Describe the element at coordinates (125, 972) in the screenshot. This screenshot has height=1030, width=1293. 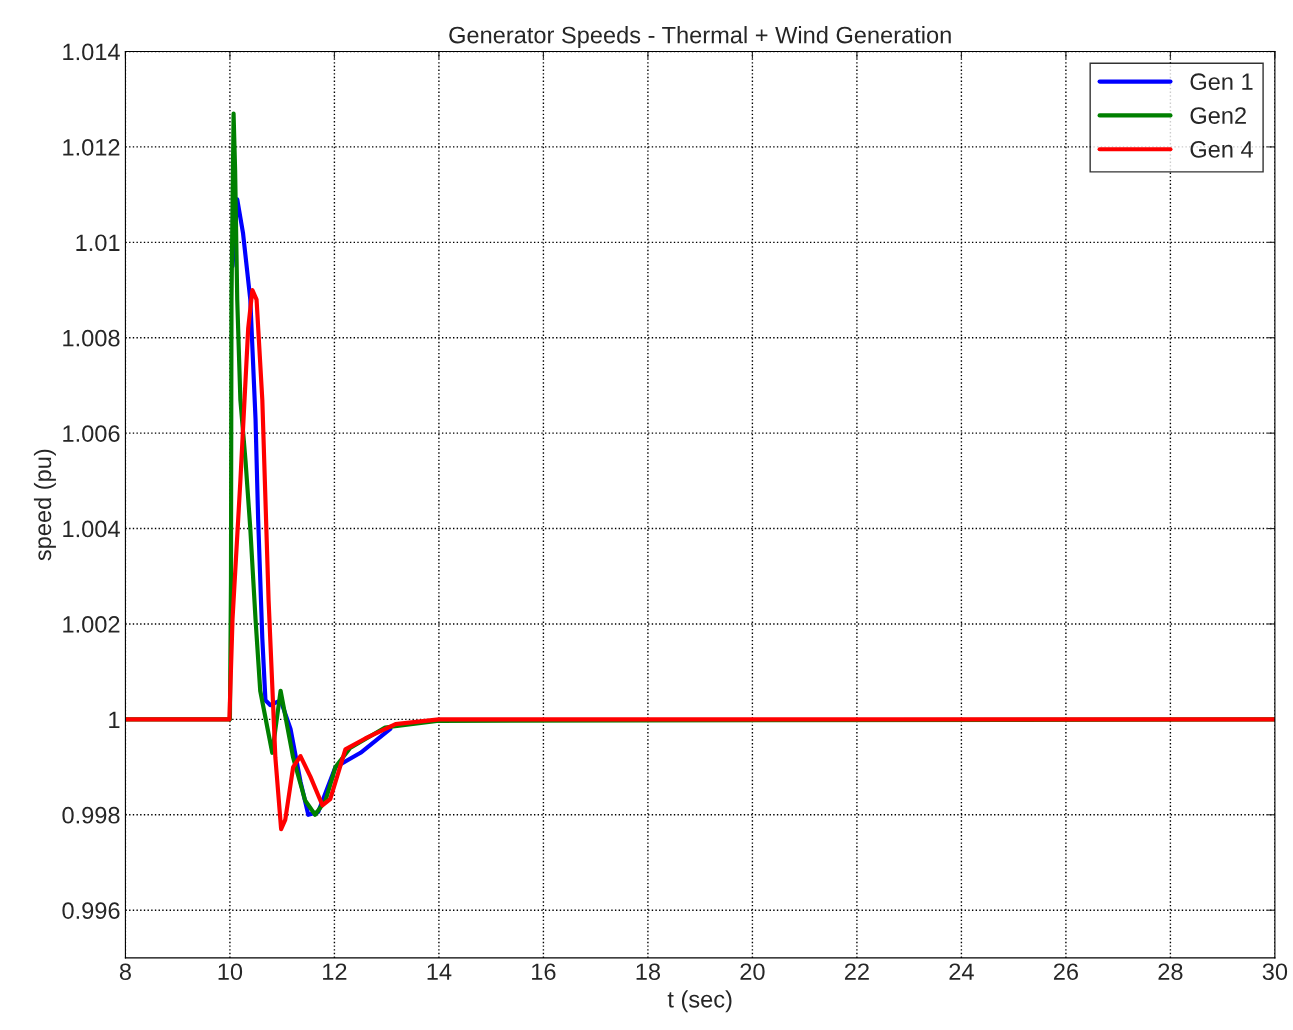
I see `x-tick-label: 8` at that location.